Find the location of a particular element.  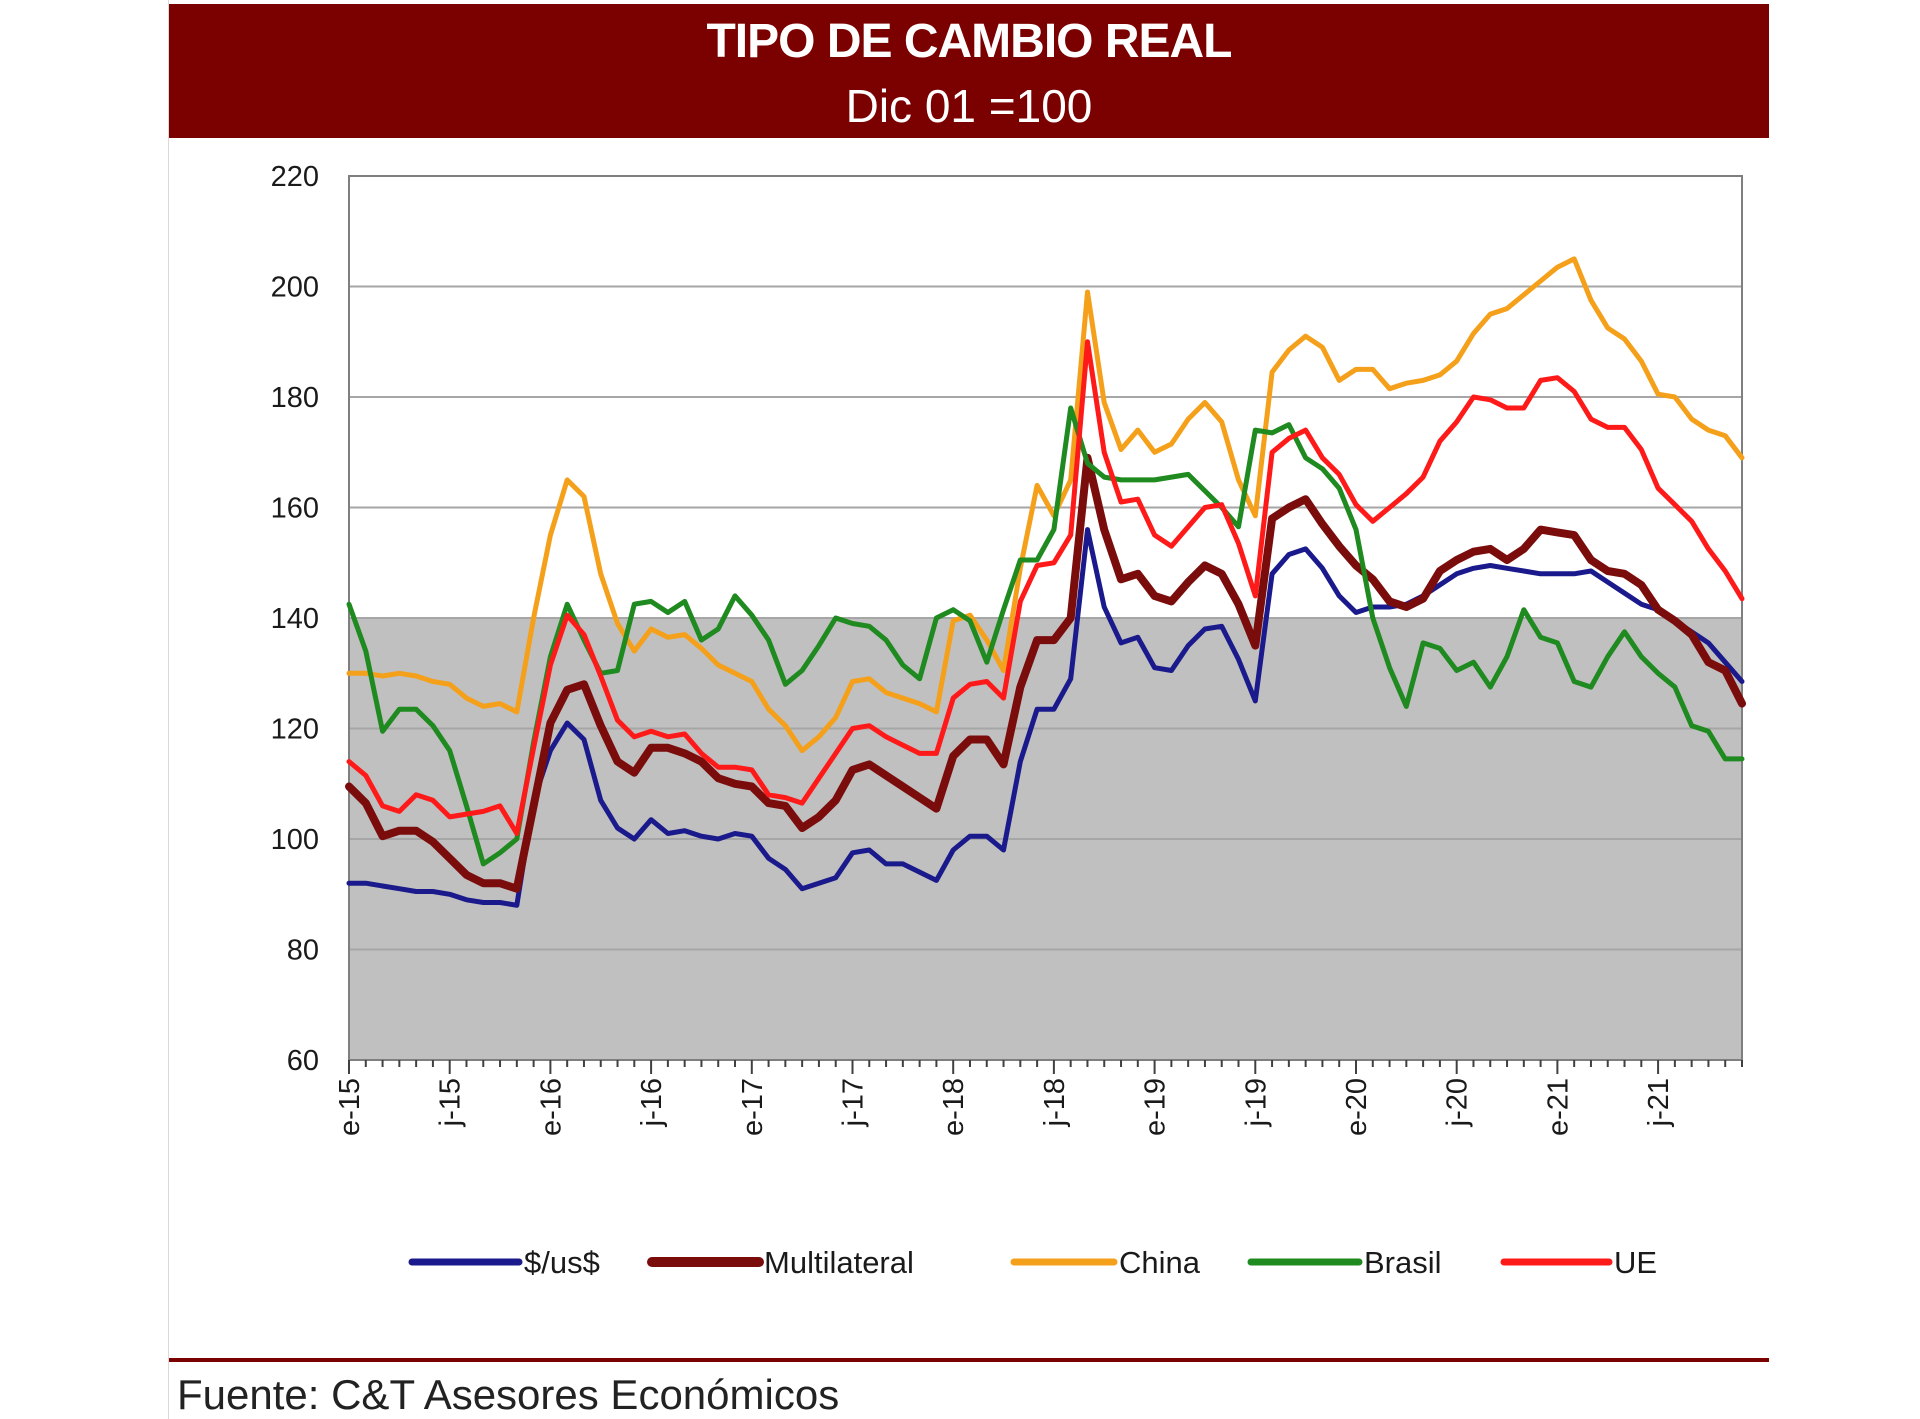

legend-label: UE is located at coordinates (1635, 1262).